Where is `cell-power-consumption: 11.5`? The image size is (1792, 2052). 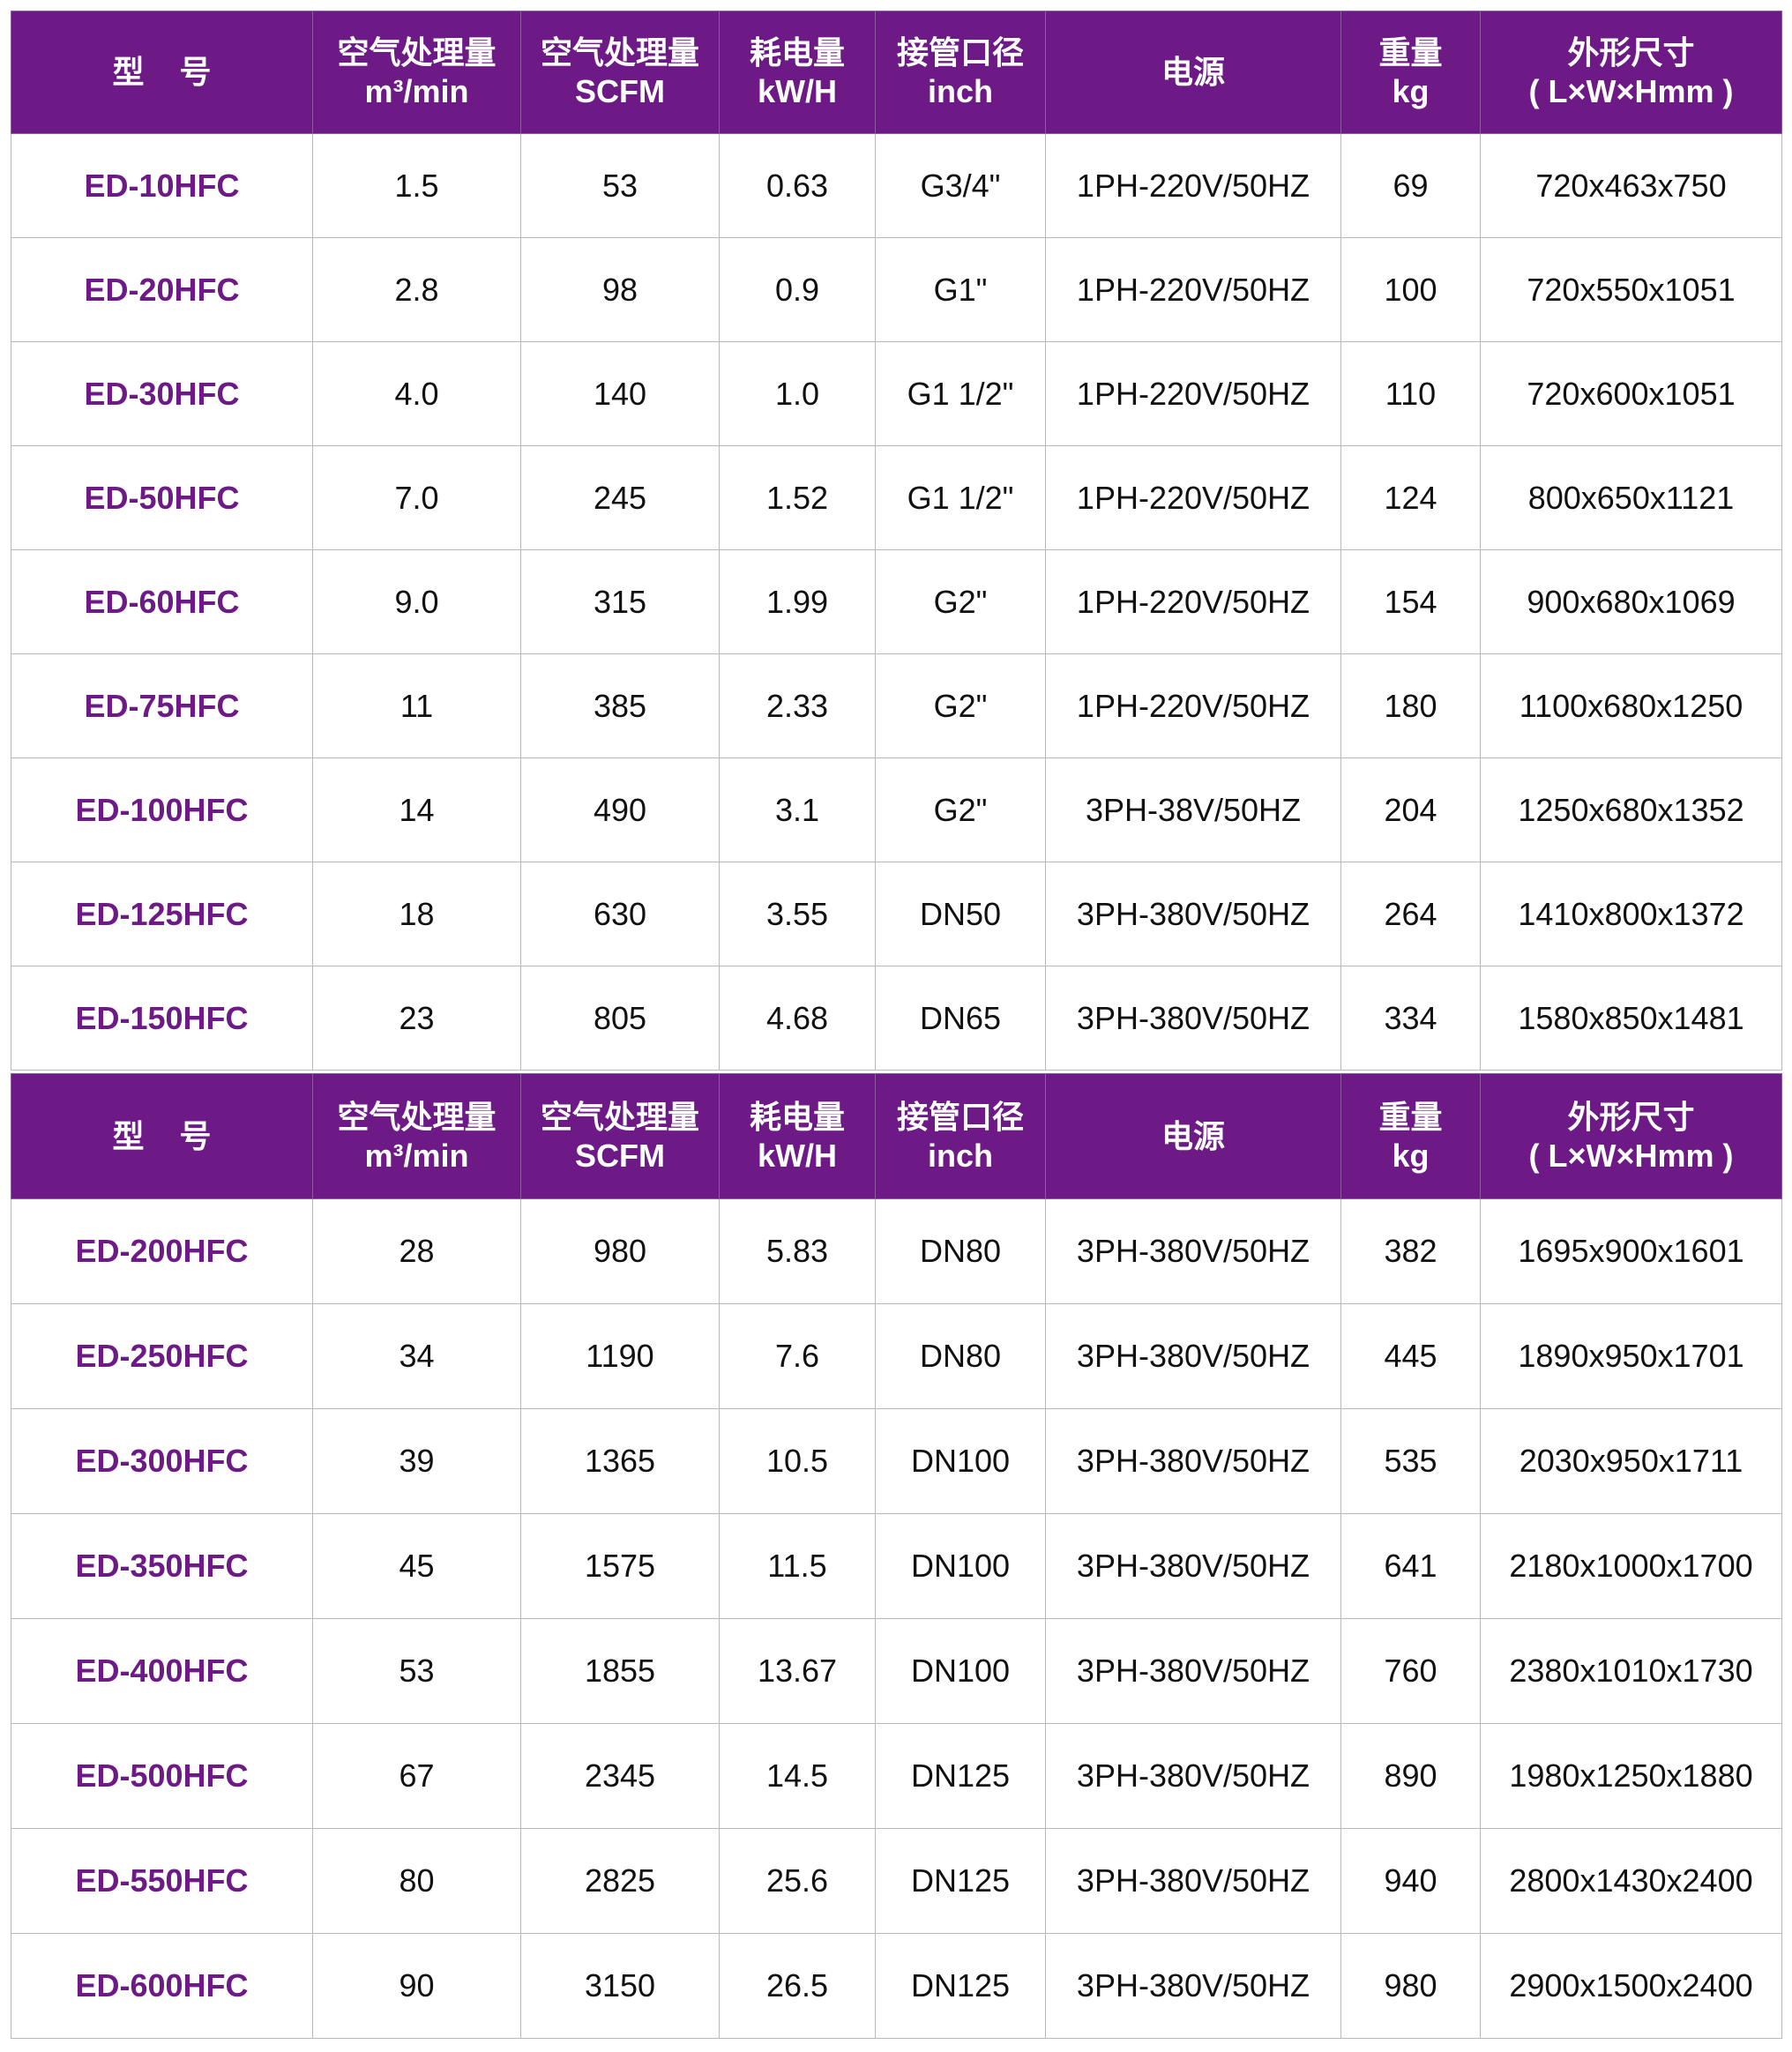
cell-power-consumption: 11.5 is located at coordinates (797, 1566).